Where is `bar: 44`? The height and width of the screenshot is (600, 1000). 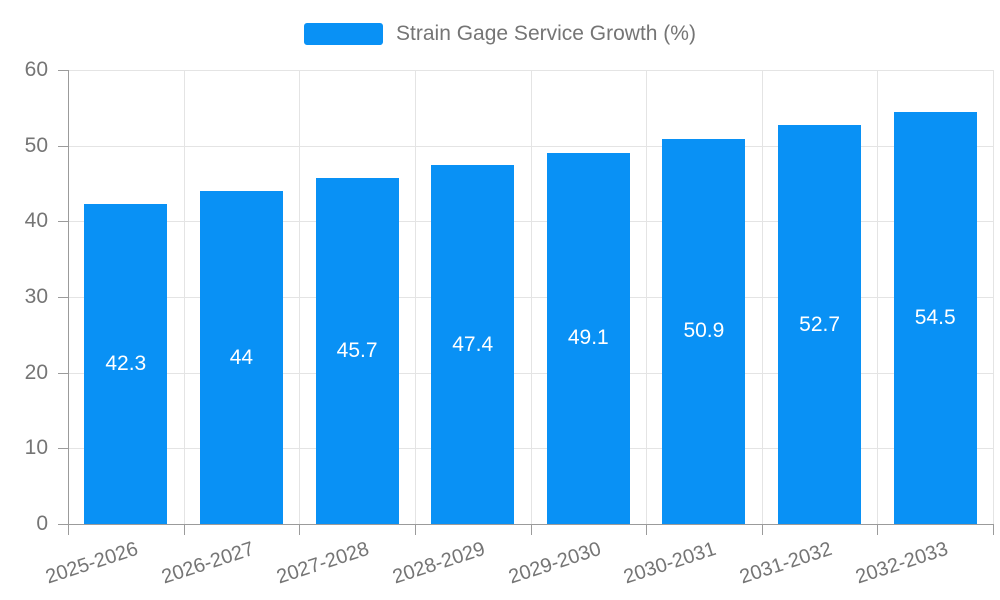 bar: 44 is located at coordinates (241, 357).